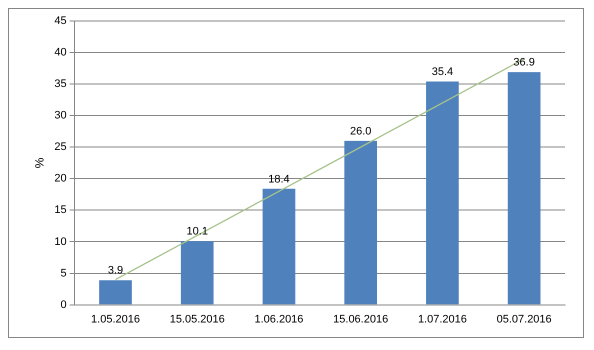 Image resolution: width=594 pixels, height=350 pixels. What do you see at coordinates (442, 319) in the screenshot?
I see `x-tick-label: 1.07.2016` at bounding box center [442, 319].